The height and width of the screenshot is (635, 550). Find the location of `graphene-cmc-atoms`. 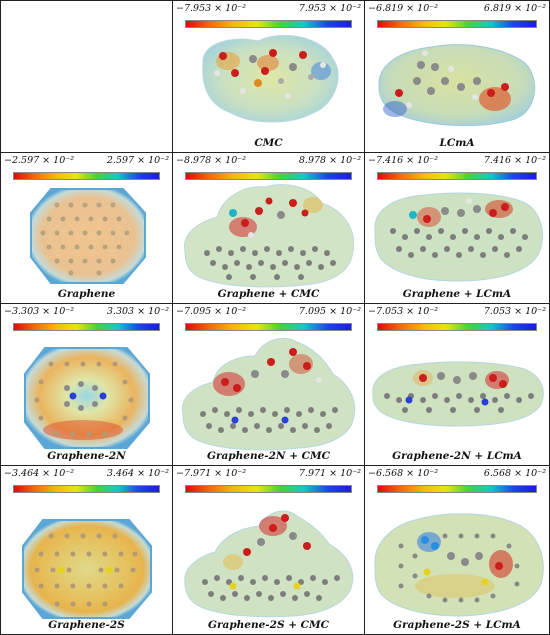

graphene-cmc-atoms is located at coordinates (270, 238).